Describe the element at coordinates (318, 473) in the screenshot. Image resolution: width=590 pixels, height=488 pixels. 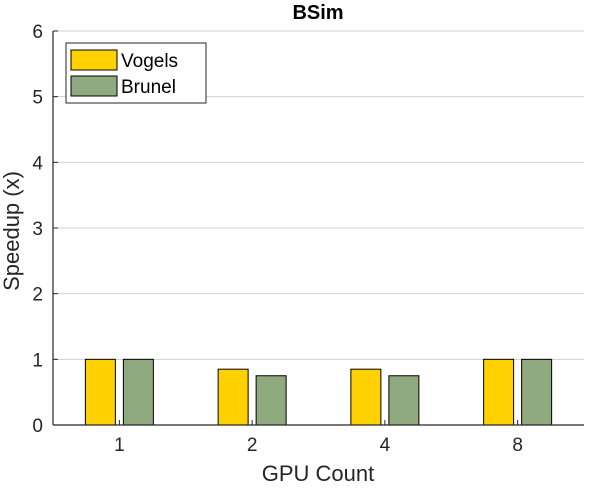
I see `x-axis-label: GPU Count` at that location.